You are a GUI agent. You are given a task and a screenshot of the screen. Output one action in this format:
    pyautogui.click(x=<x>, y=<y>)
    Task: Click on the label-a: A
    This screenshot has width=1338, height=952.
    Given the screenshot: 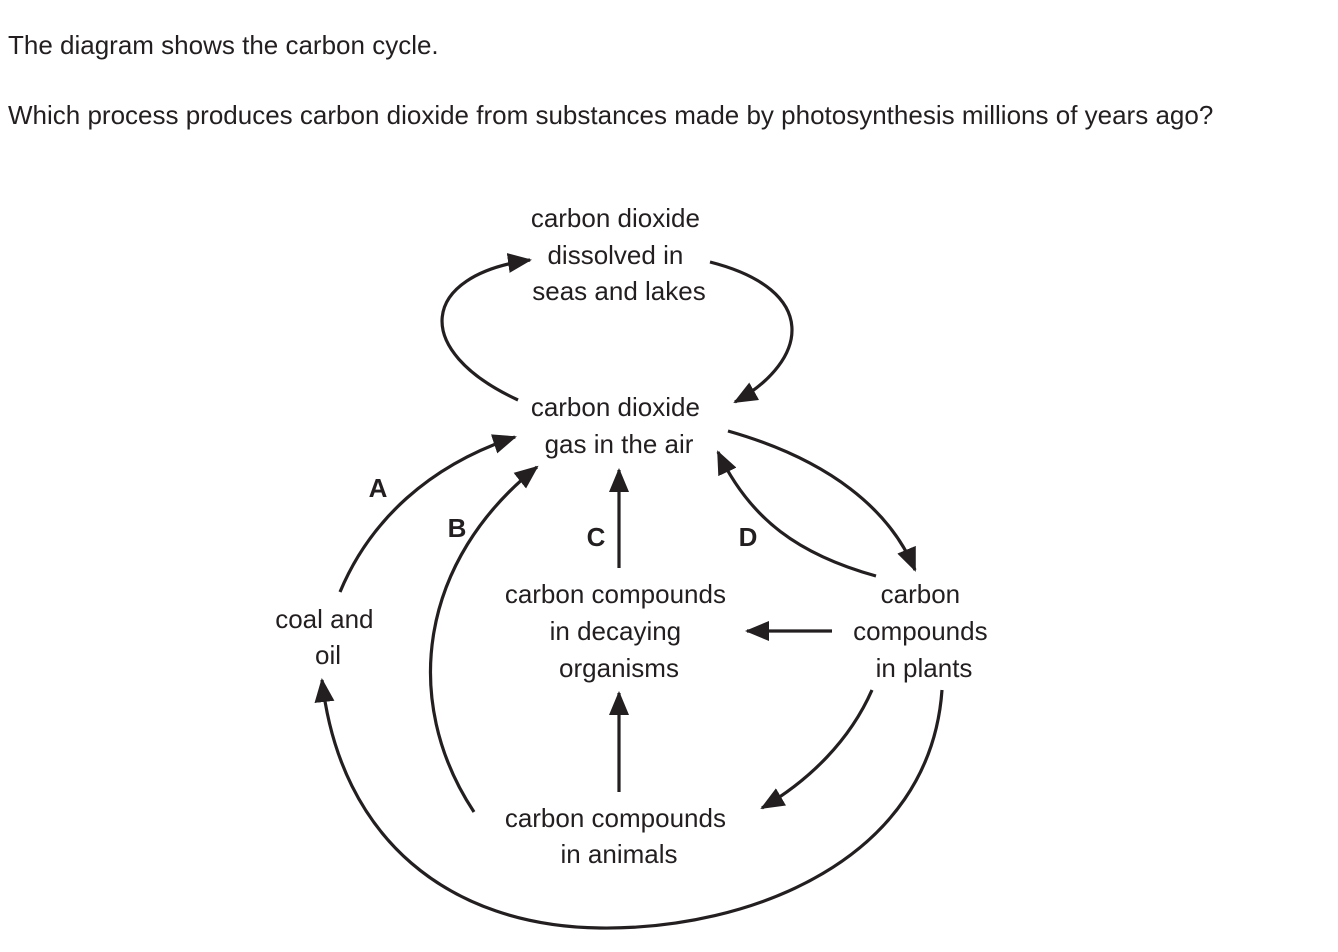 What is the action you would take?
    pyautogui.click(x=378, y=488)
    